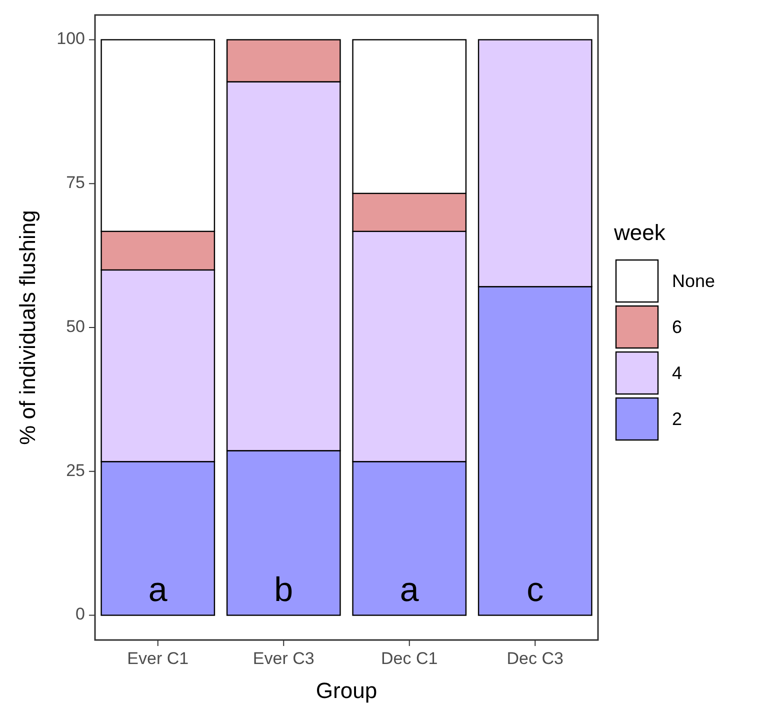 The height and width of the screenshot is (722, 764). What do you see at coordinates (284, 589) in the screenshot?
I see `annotation: b` at bounding box center [284, 589].